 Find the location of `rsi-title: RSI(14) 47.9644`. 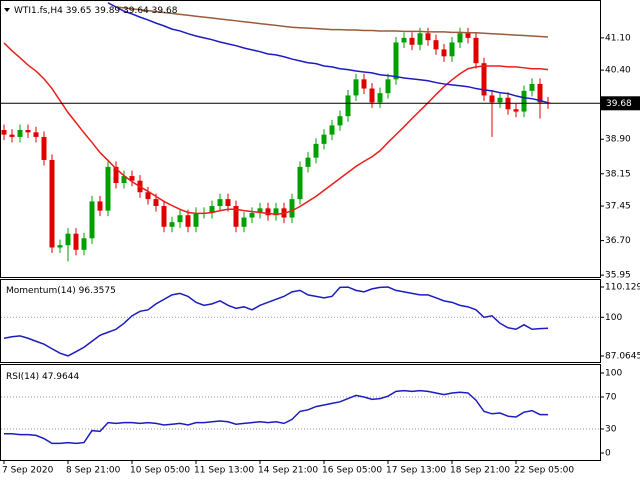

rsi-title: RSI(14) 47.9644 is located at coordinates (42, 377).